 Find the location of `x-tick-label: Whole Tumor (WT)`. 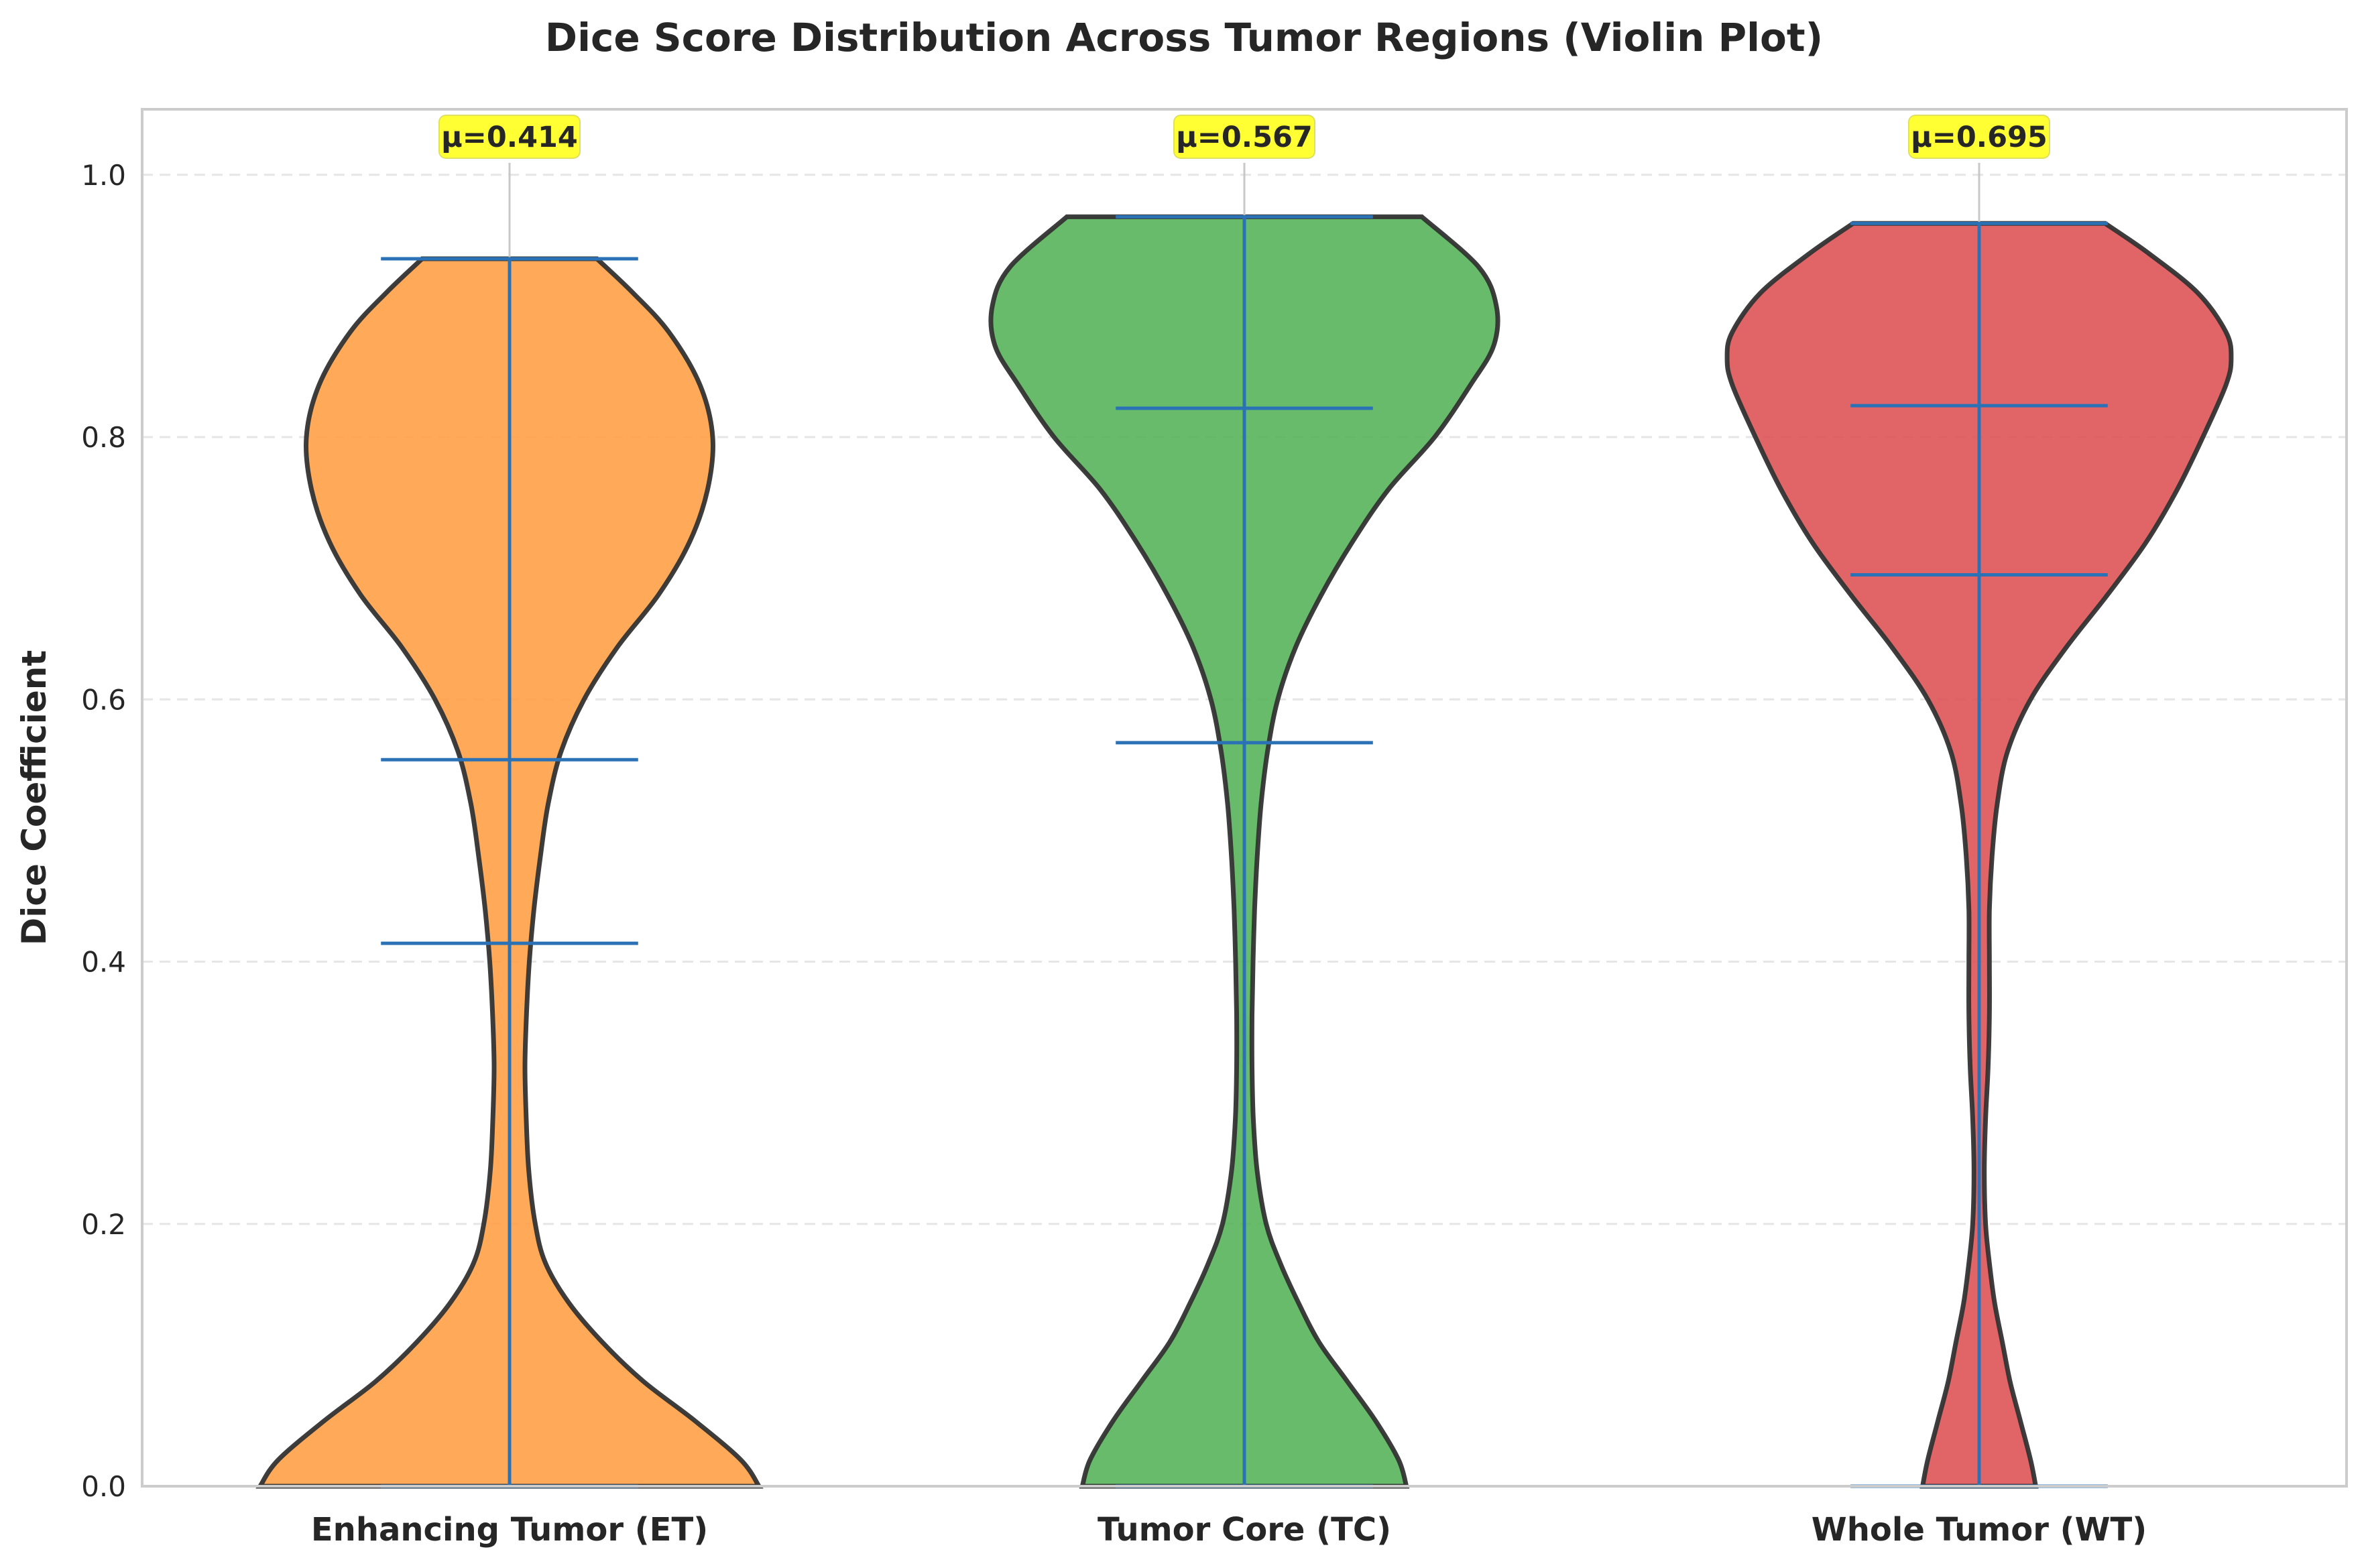

x-tick-label: Whole Tumor (WT) is located at coordinates (1979, 1530).